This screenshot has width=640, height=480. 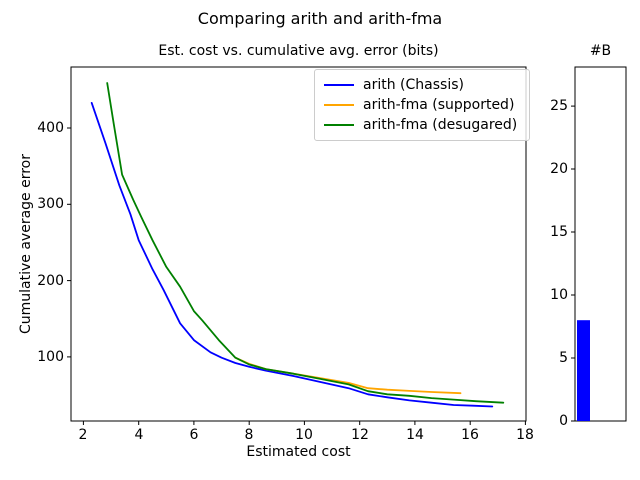 I want to click on bar-axes-frame, so click(x=600, y=244).